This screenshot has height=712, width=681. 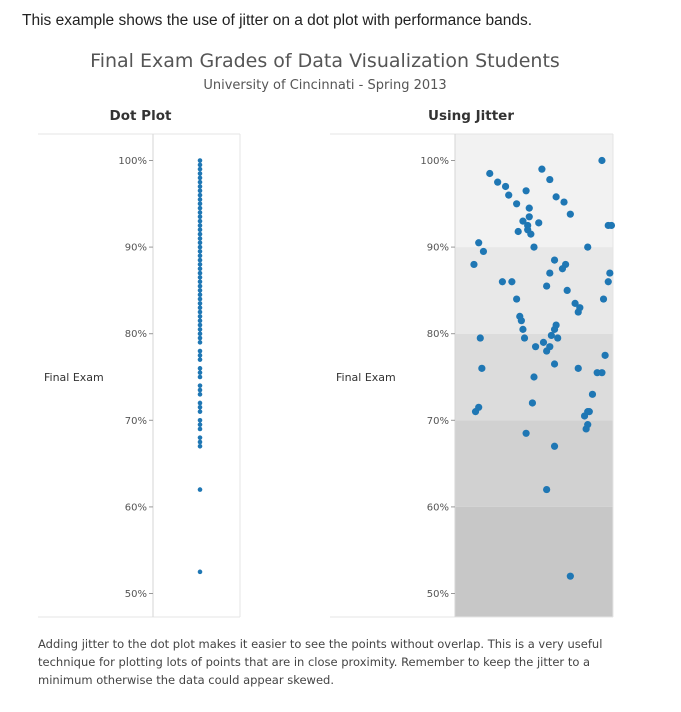 I want to click on y-tick-label: 50%, so click(x=136, y=594).